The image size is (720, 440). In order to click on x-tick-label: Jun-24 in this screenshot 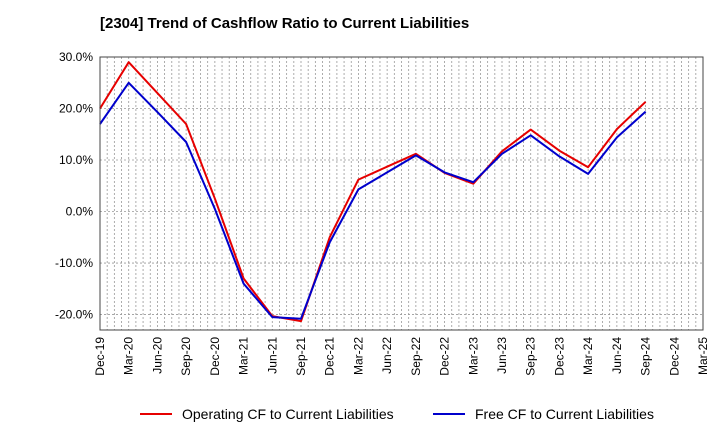, I will do `click(617, 355)`.